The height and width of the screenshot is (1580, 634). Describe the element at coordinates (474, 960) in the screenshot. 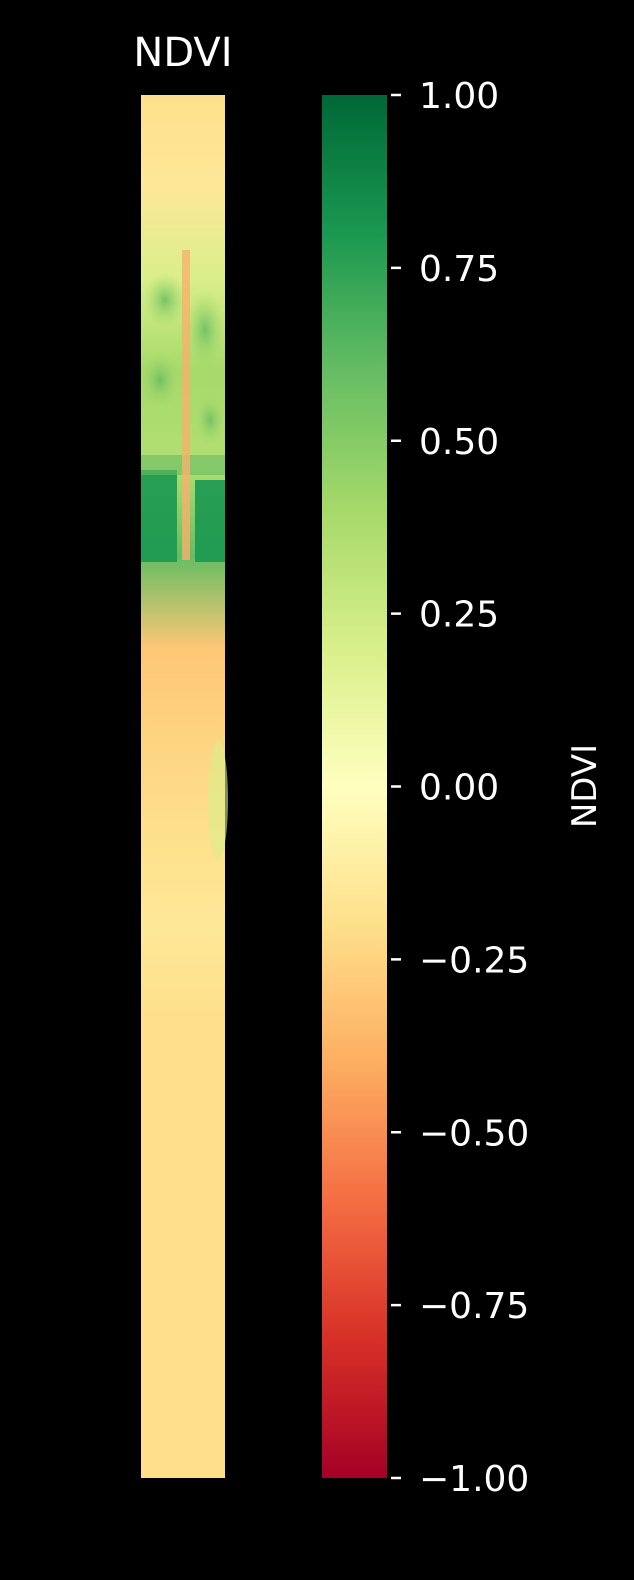

I see `colorbar-tick-label: −0.25` at that location.